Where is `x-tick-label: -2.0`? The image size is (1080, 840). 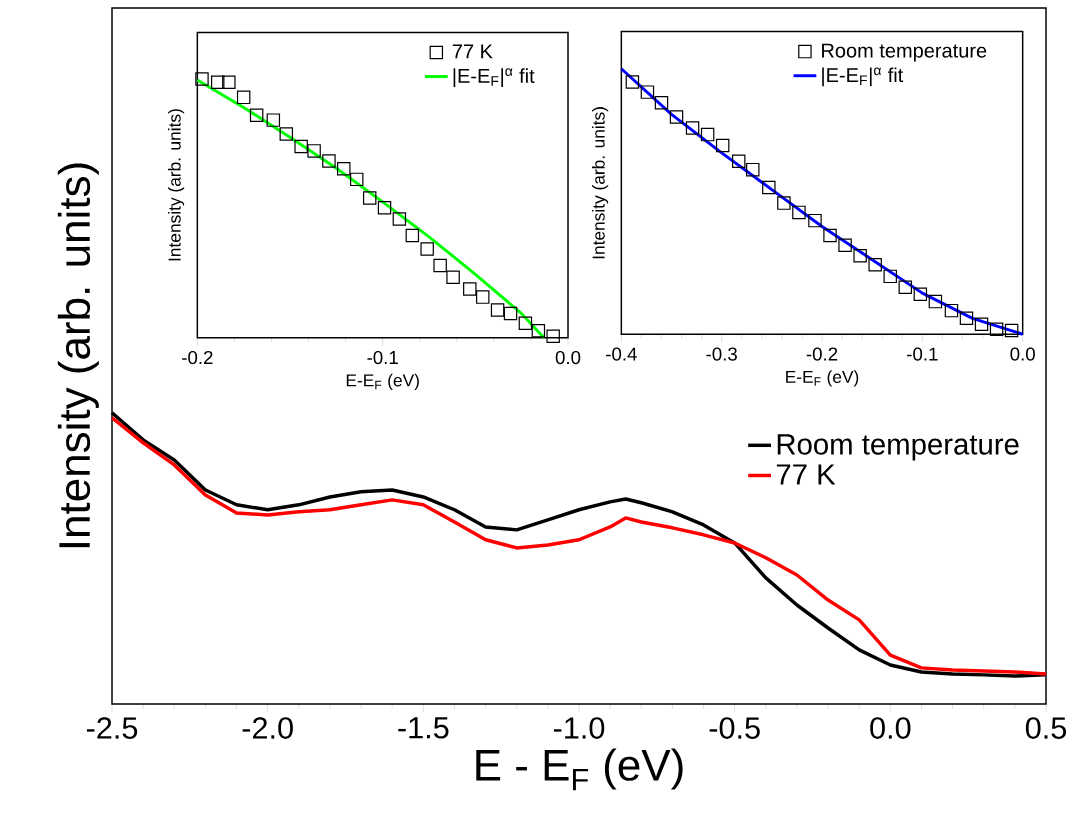 x-tick-label: -2.0 is located at coordinates (267, 728).